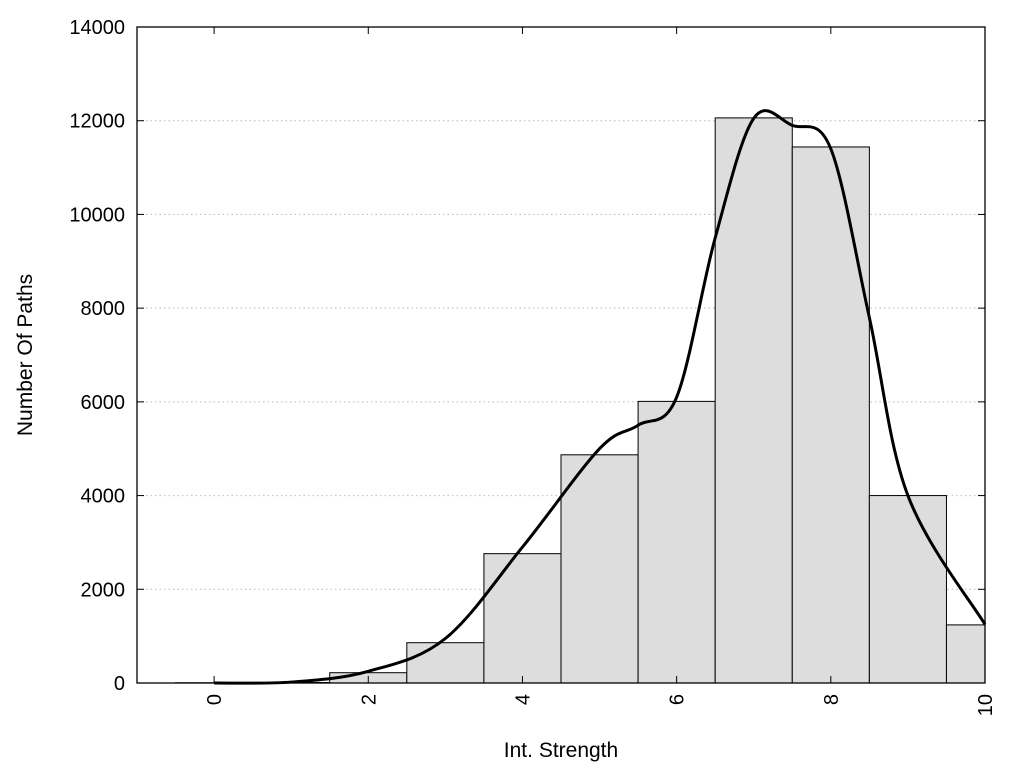  I want to click on x-tick-label: 0, so click(215, 699).